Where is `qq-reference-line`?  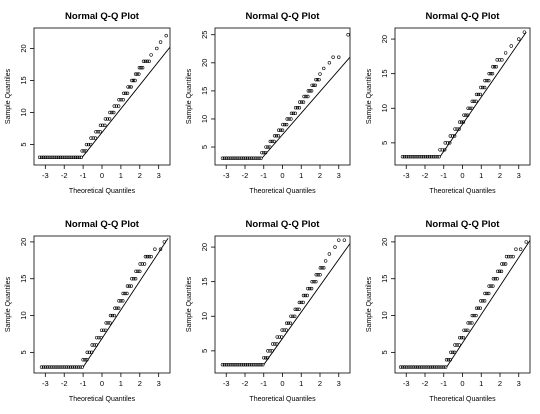
qq-reference-line is located at coordinates (125, 302).